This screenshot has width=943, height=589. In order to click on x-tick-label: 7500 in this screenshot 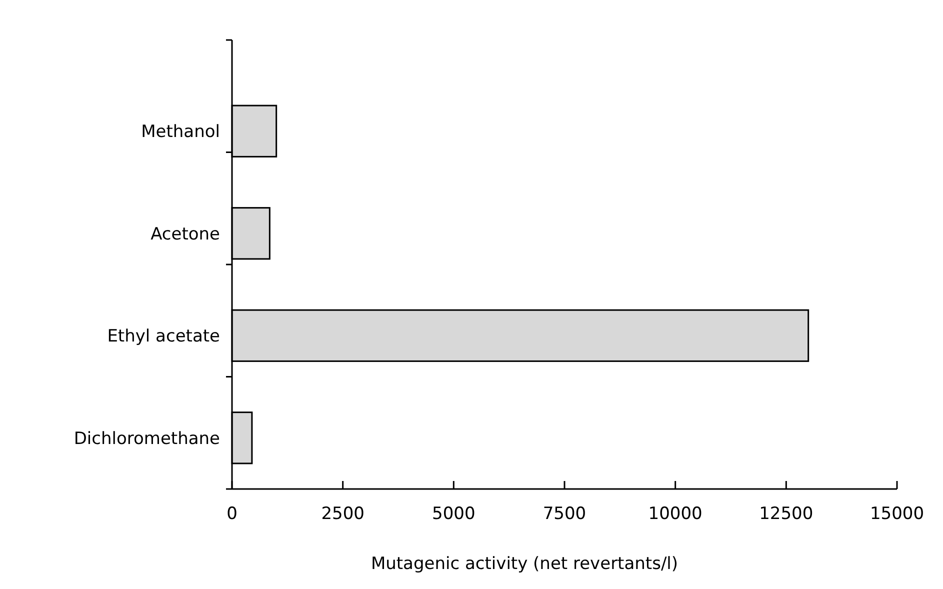, I will do `click(564, 514)`.